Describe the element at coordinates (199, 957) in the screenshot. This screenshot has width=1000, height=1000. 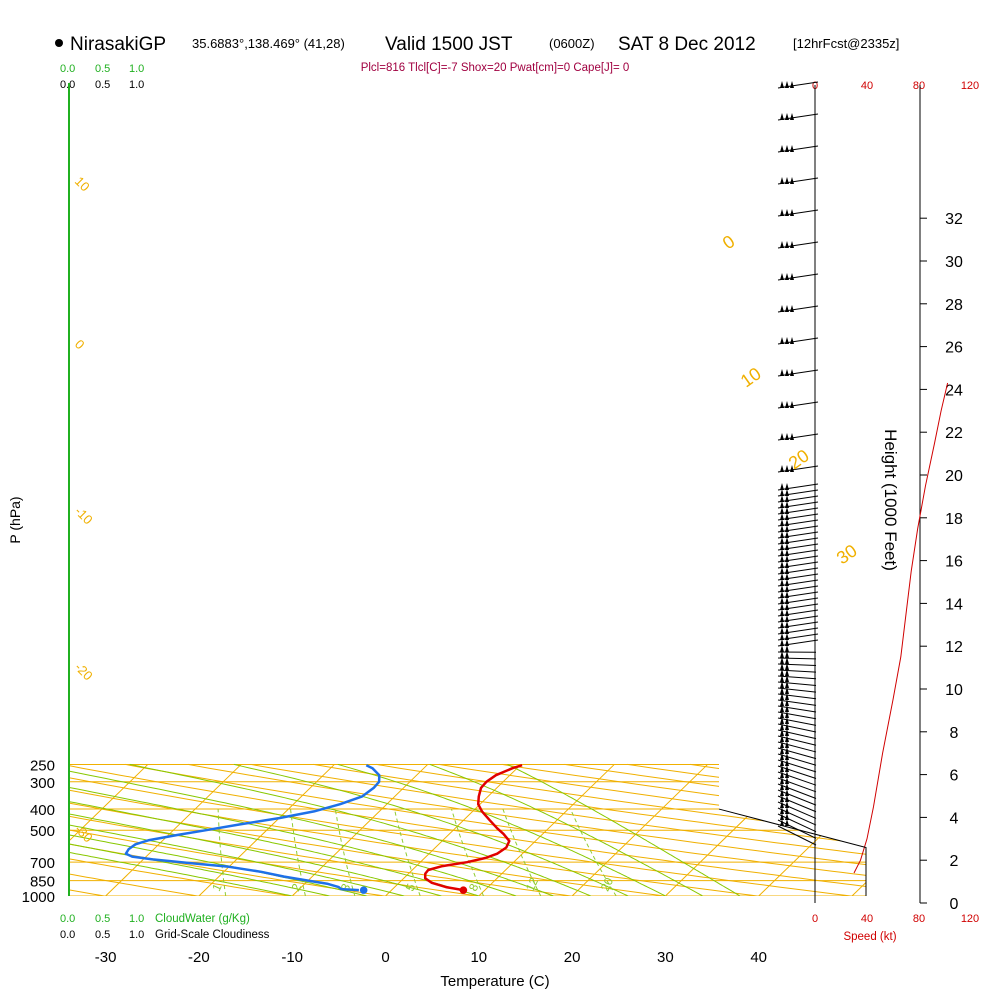
I see `temperature-tick-label: -20` at that location.